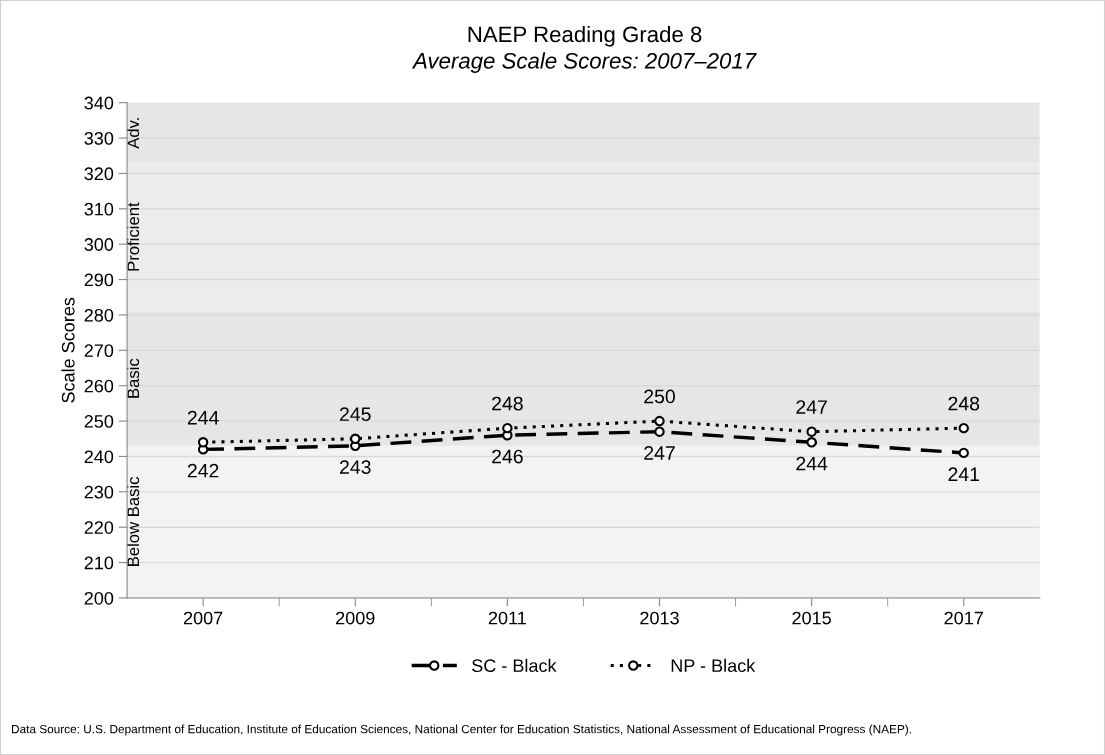 The height and width of the screenshot is (755, 1105). I want to click on y-tick-label: 270, so click(99, 351).